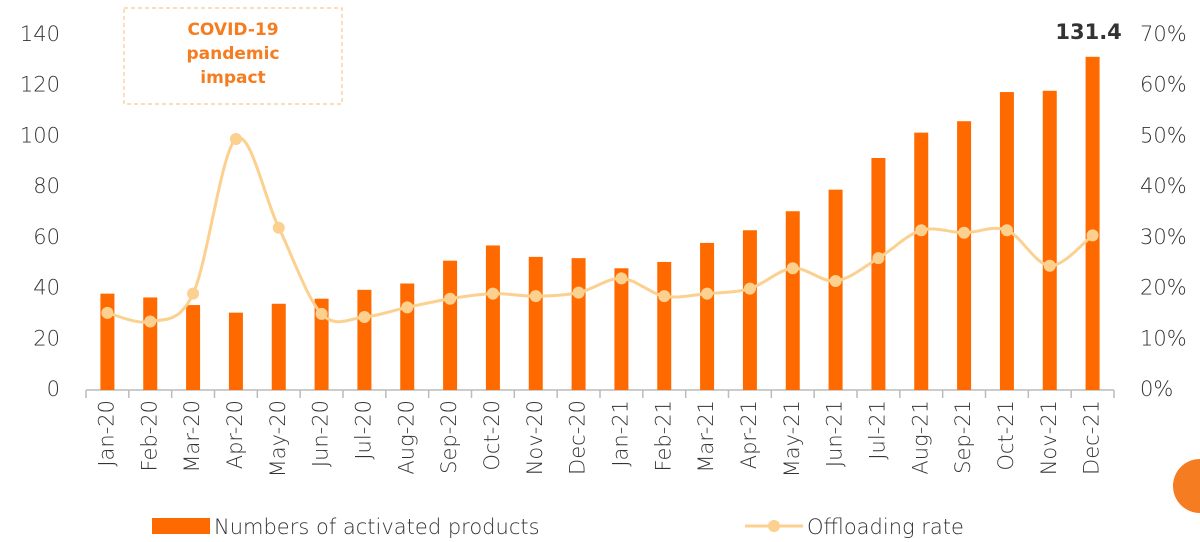 Image resolution: width=1200 pixels, height=542 pixels. What do you see at coordinates (406, 437) in the screenshot?
I see `x-tick-label: Aug-20` at bounding box center [406, 437].